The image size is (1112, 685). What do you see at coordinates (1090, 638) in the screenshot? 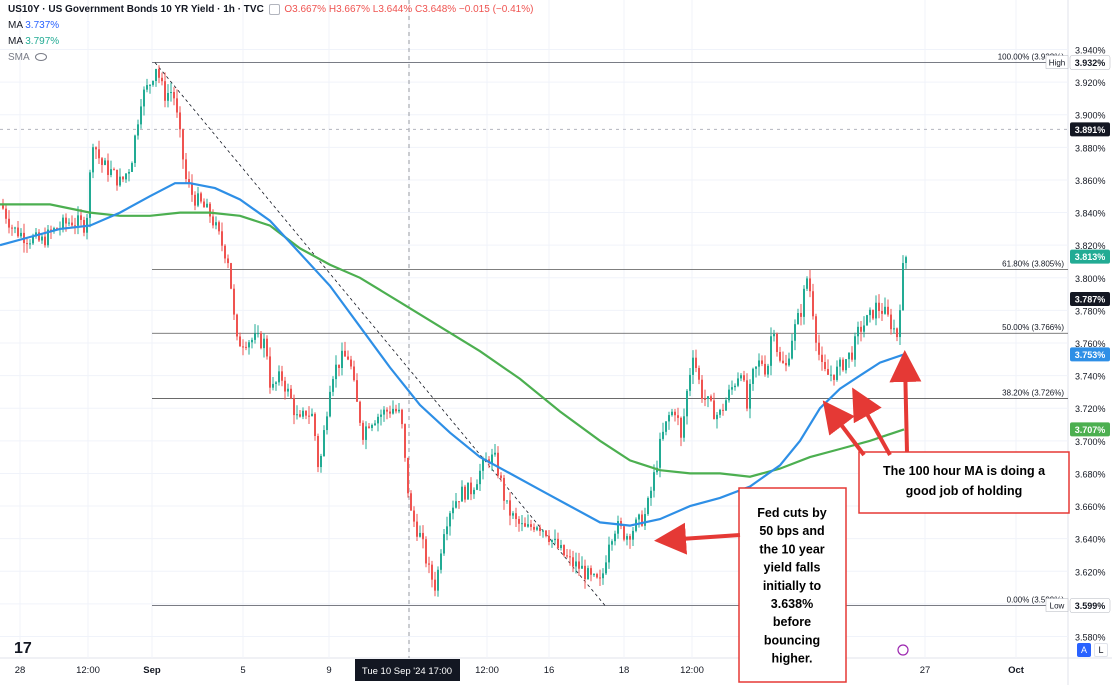
I see `y-tick-label: 3.580%` at bounding box center [1090, 638].